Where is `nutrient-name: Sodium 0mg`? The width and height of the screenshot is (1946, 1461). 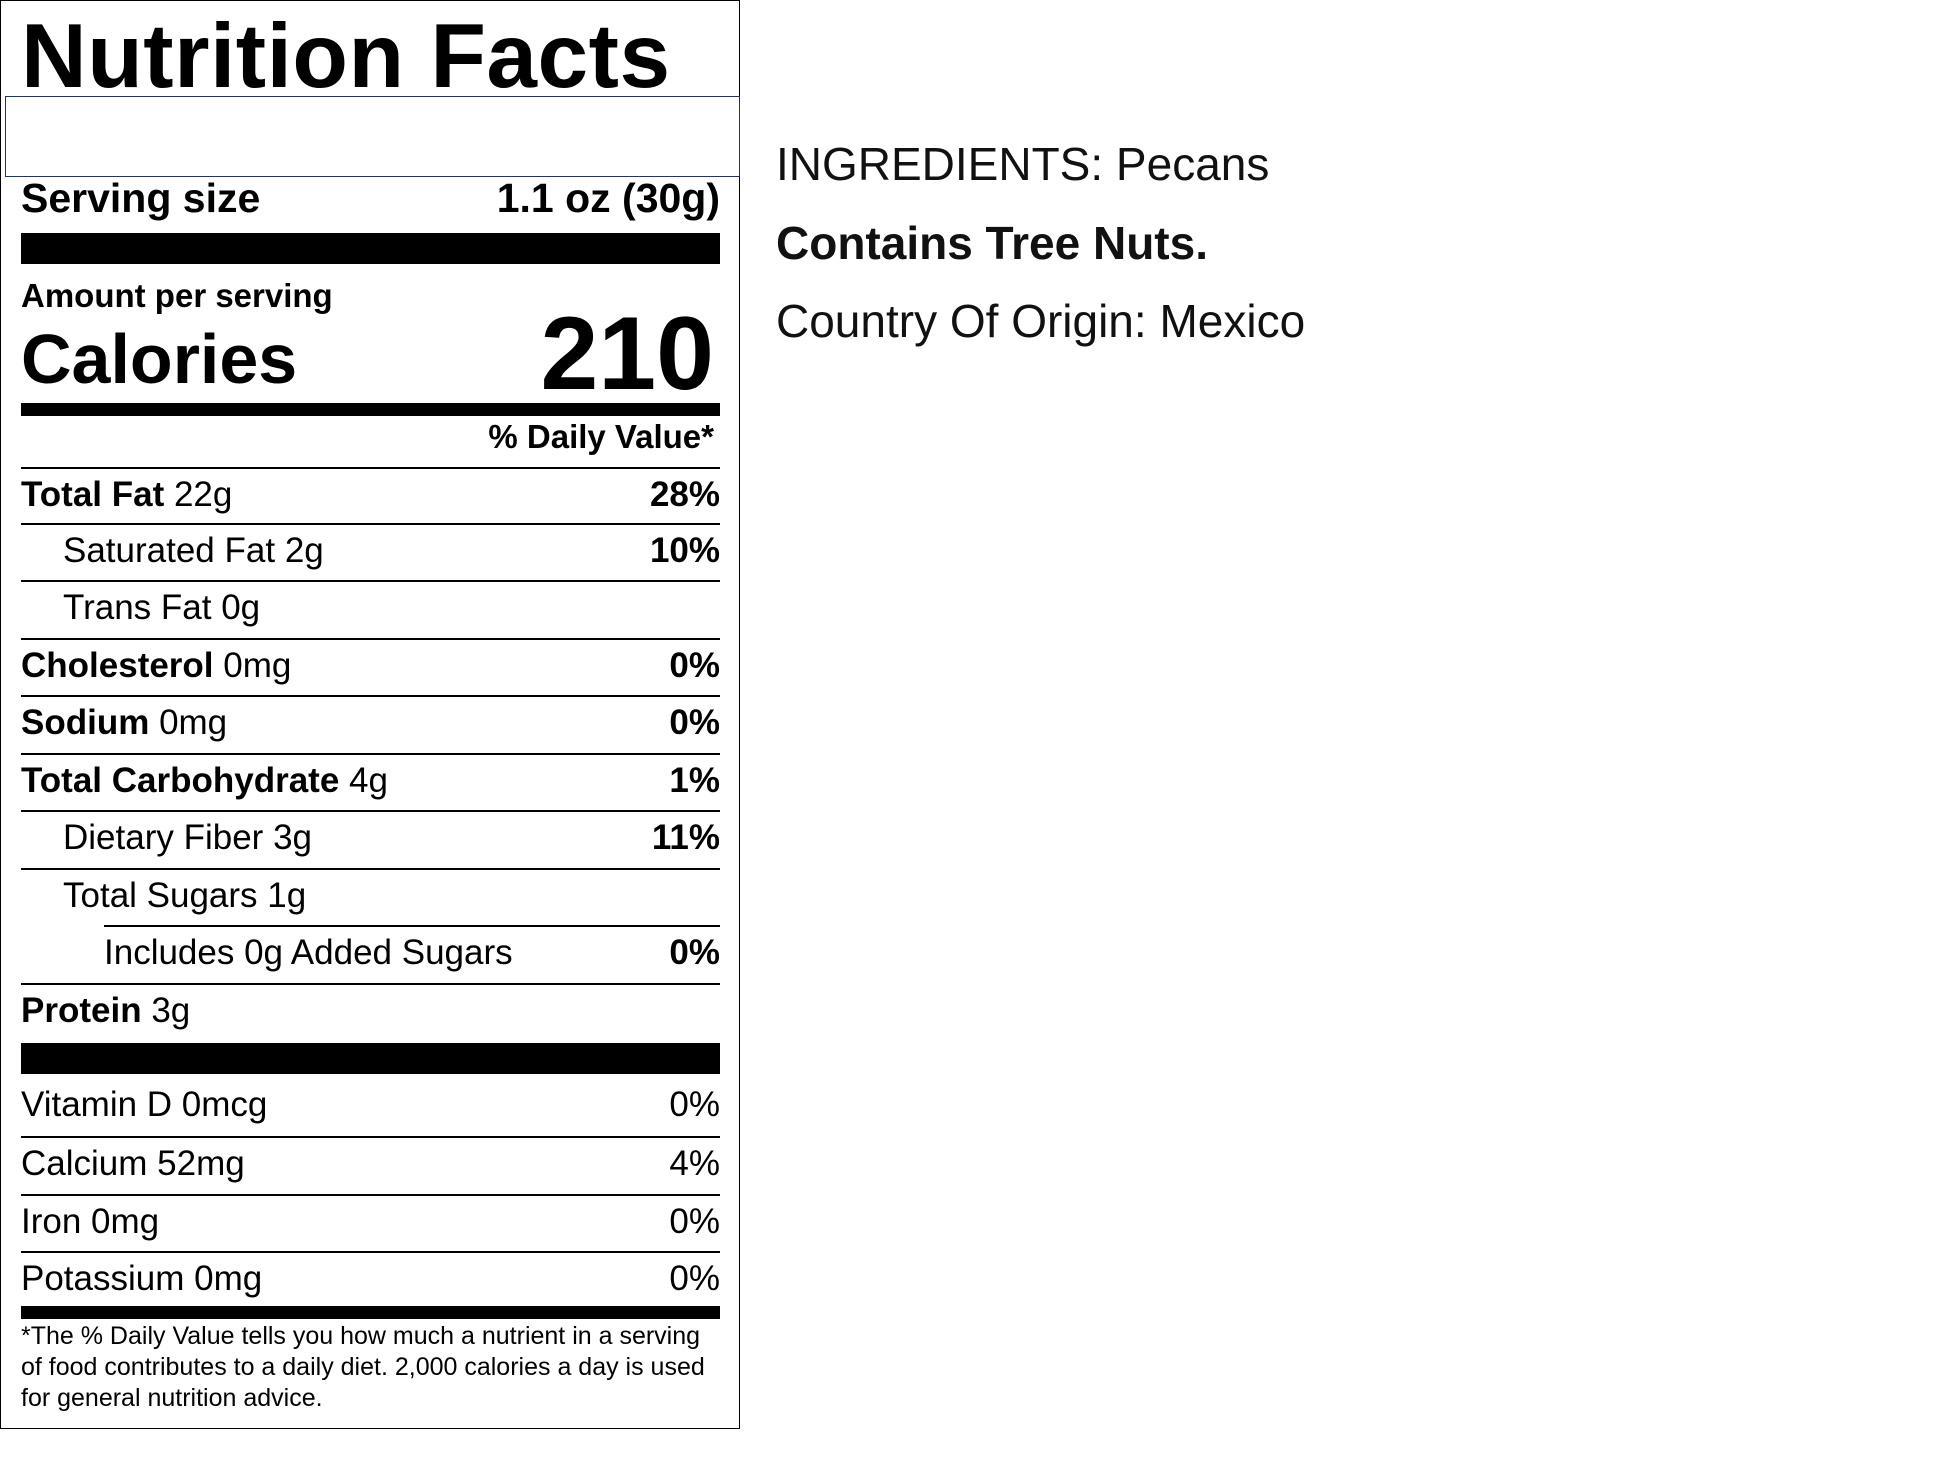 nutrient-name: Sodium 0mg is located at coordinates (124, 722).